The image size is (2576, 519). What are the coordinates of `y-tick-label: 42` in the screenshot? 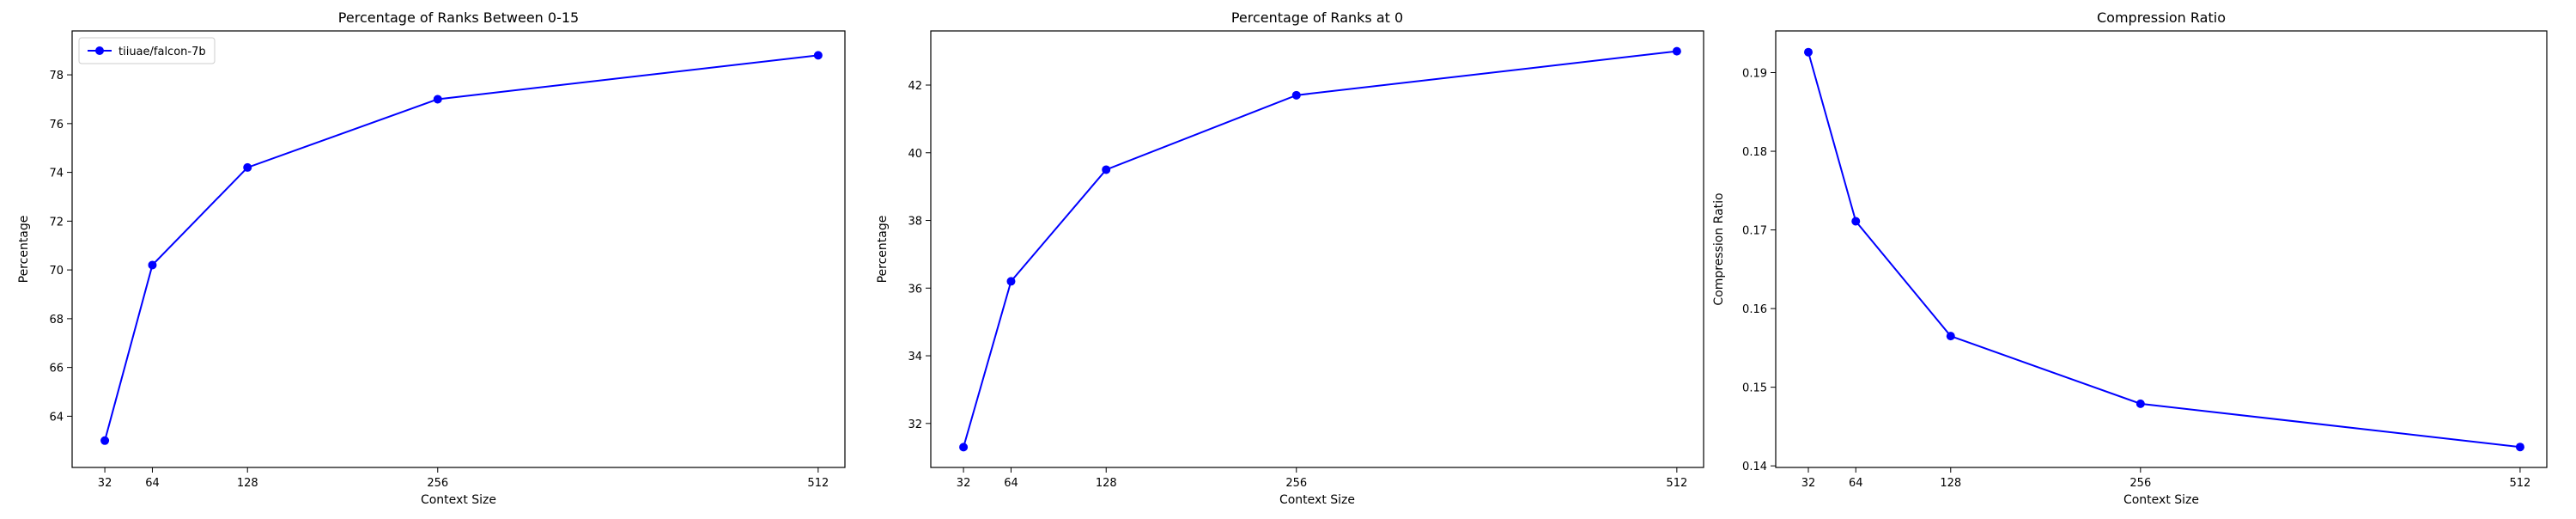 It's located at (915, 86).